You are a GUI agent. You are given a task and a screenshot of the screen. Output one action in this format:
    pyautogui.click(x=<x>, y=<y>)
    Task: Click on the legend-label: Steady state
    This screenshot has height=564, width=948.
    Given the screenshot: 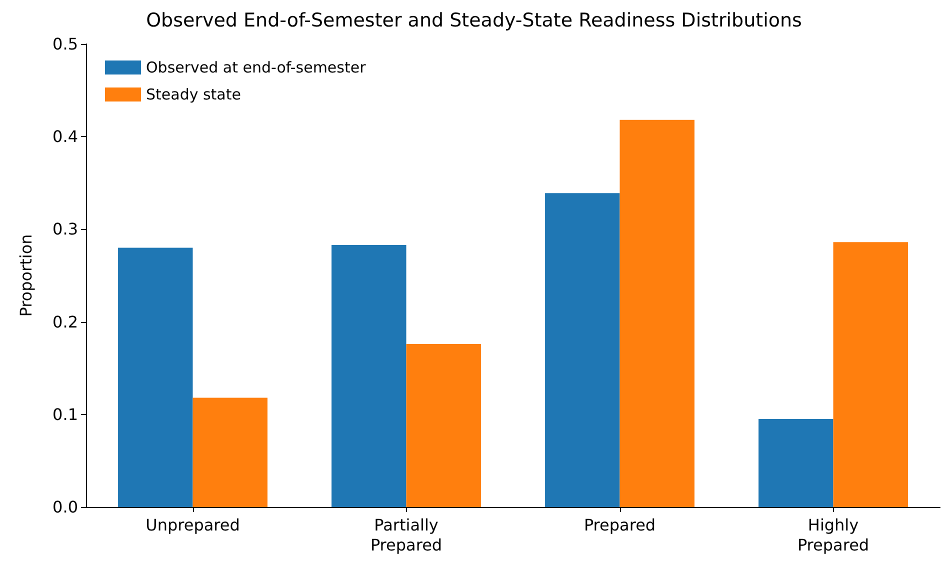 What is the action you would take?
    pyautogui.click(x=193, y=95)
    